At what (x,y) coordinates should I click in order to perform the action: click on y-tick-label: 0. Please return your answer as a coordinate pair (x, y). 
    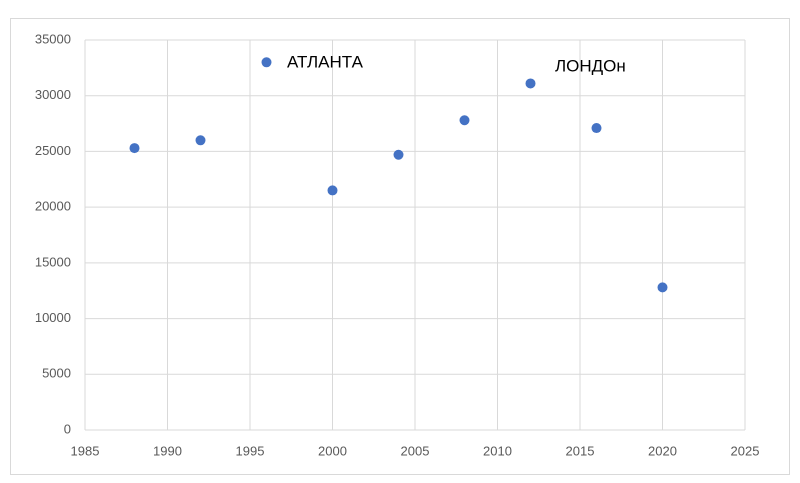
    Looking at the image, I should click on (67, 428).